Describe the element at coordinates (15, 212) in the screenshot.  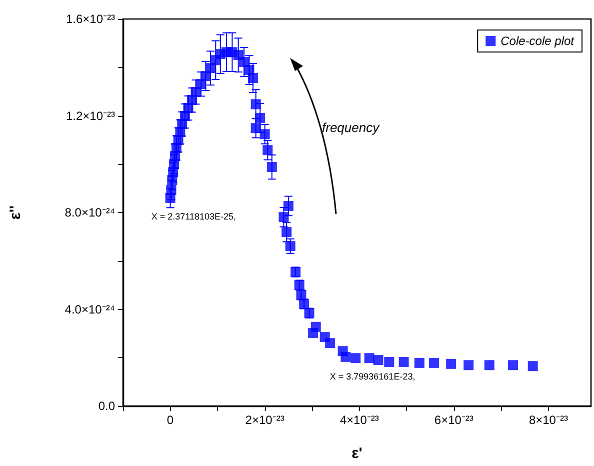
I see `y-axis-title: ε''` at that location.